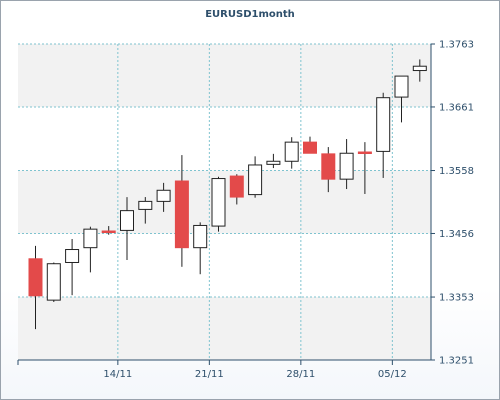 The image size is (500, 400). Describe the element at coordinates (456, 107) in the screenshot. I see `y-tick-label: 1.3661` at that location.